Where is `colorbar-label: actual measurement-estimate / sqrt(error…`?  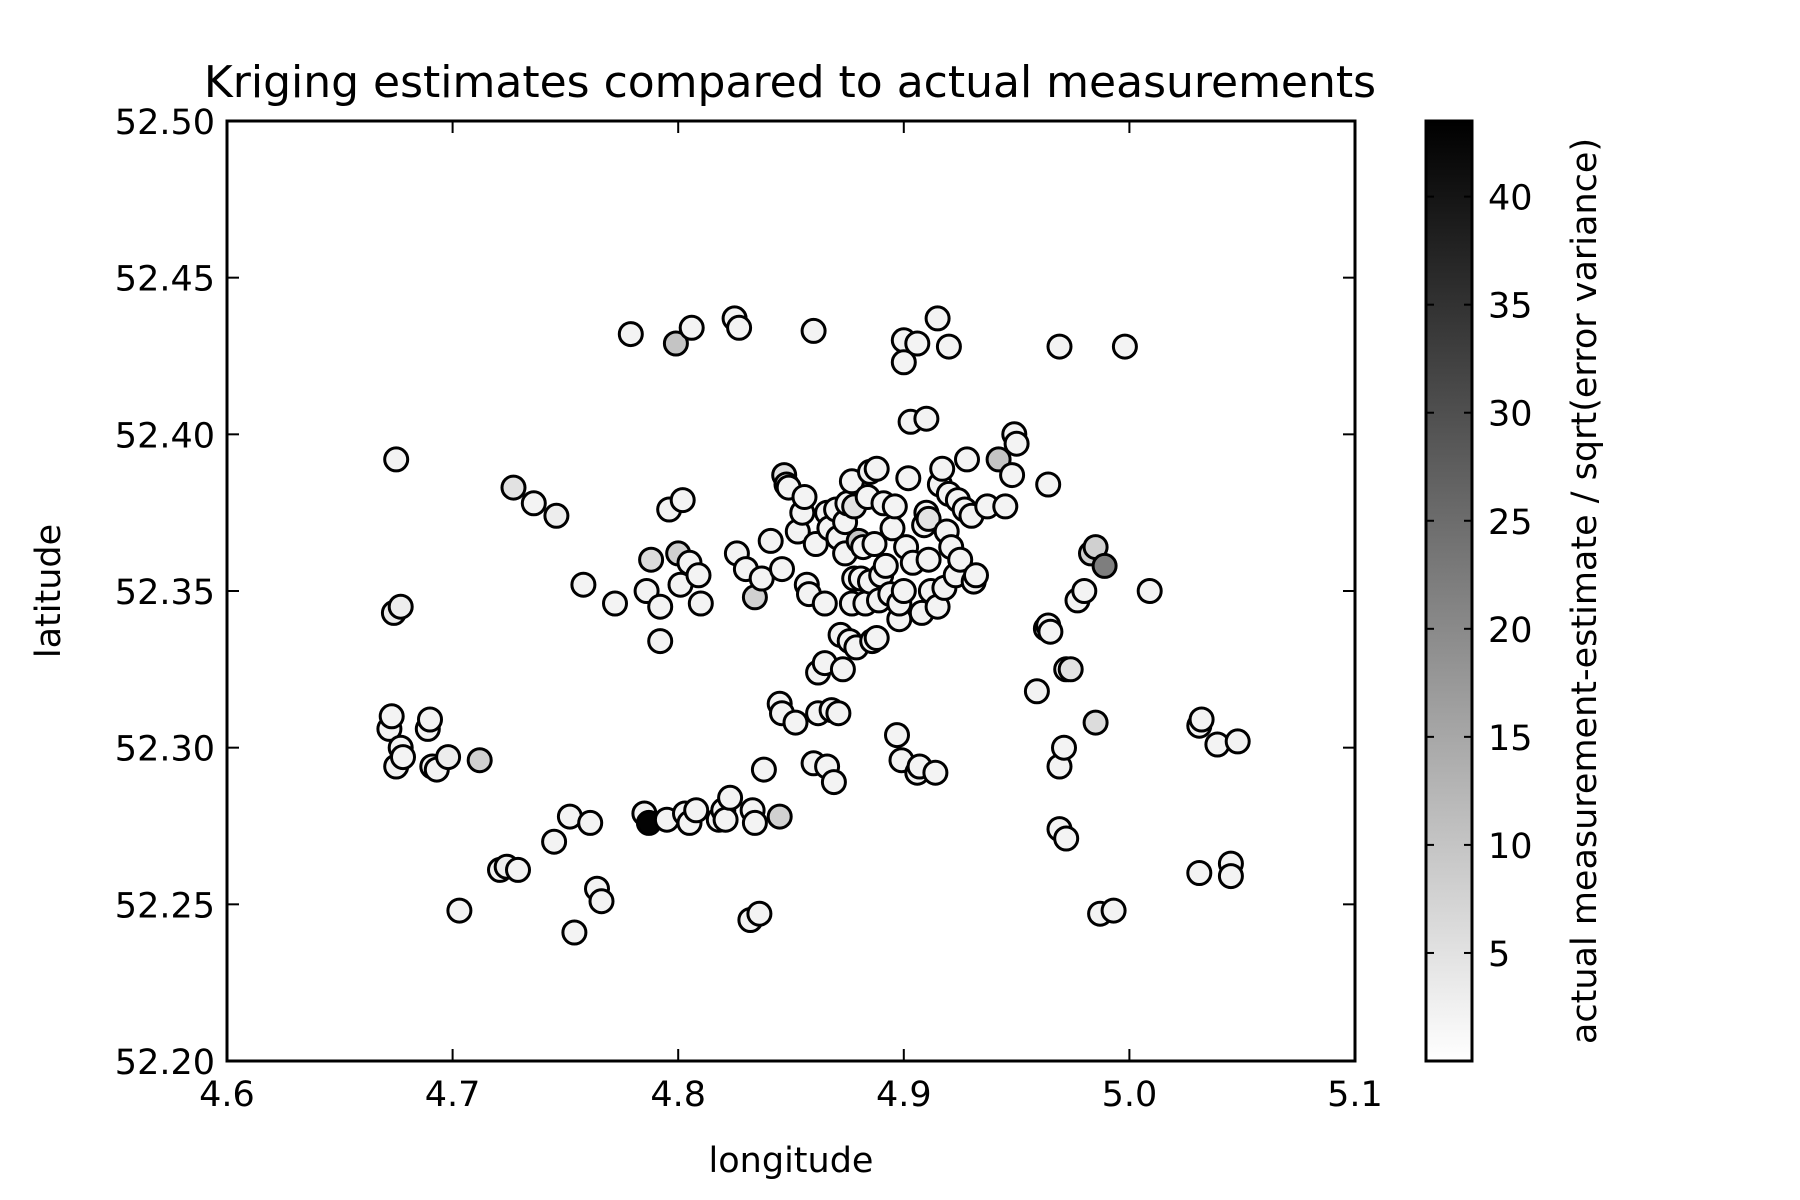
colorbar-label: actual measurement-estimate / sqrt(error… is located at coordinates (1585, 591).